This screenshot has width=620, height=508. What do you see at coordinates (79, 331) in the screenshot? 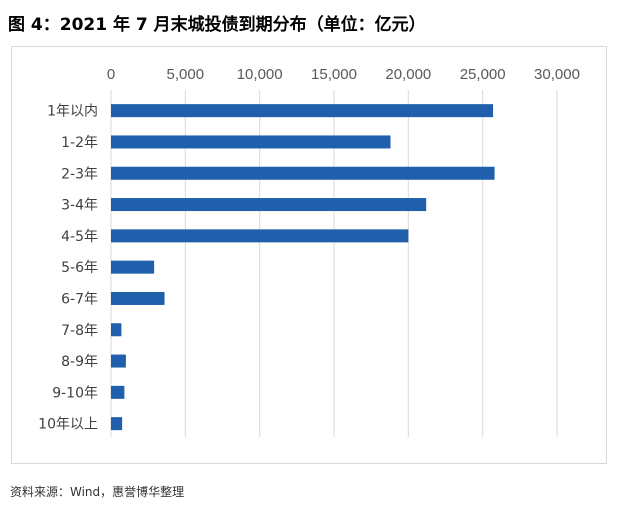
I see `category-label: 7-8年` at bounding box center [79, 331].